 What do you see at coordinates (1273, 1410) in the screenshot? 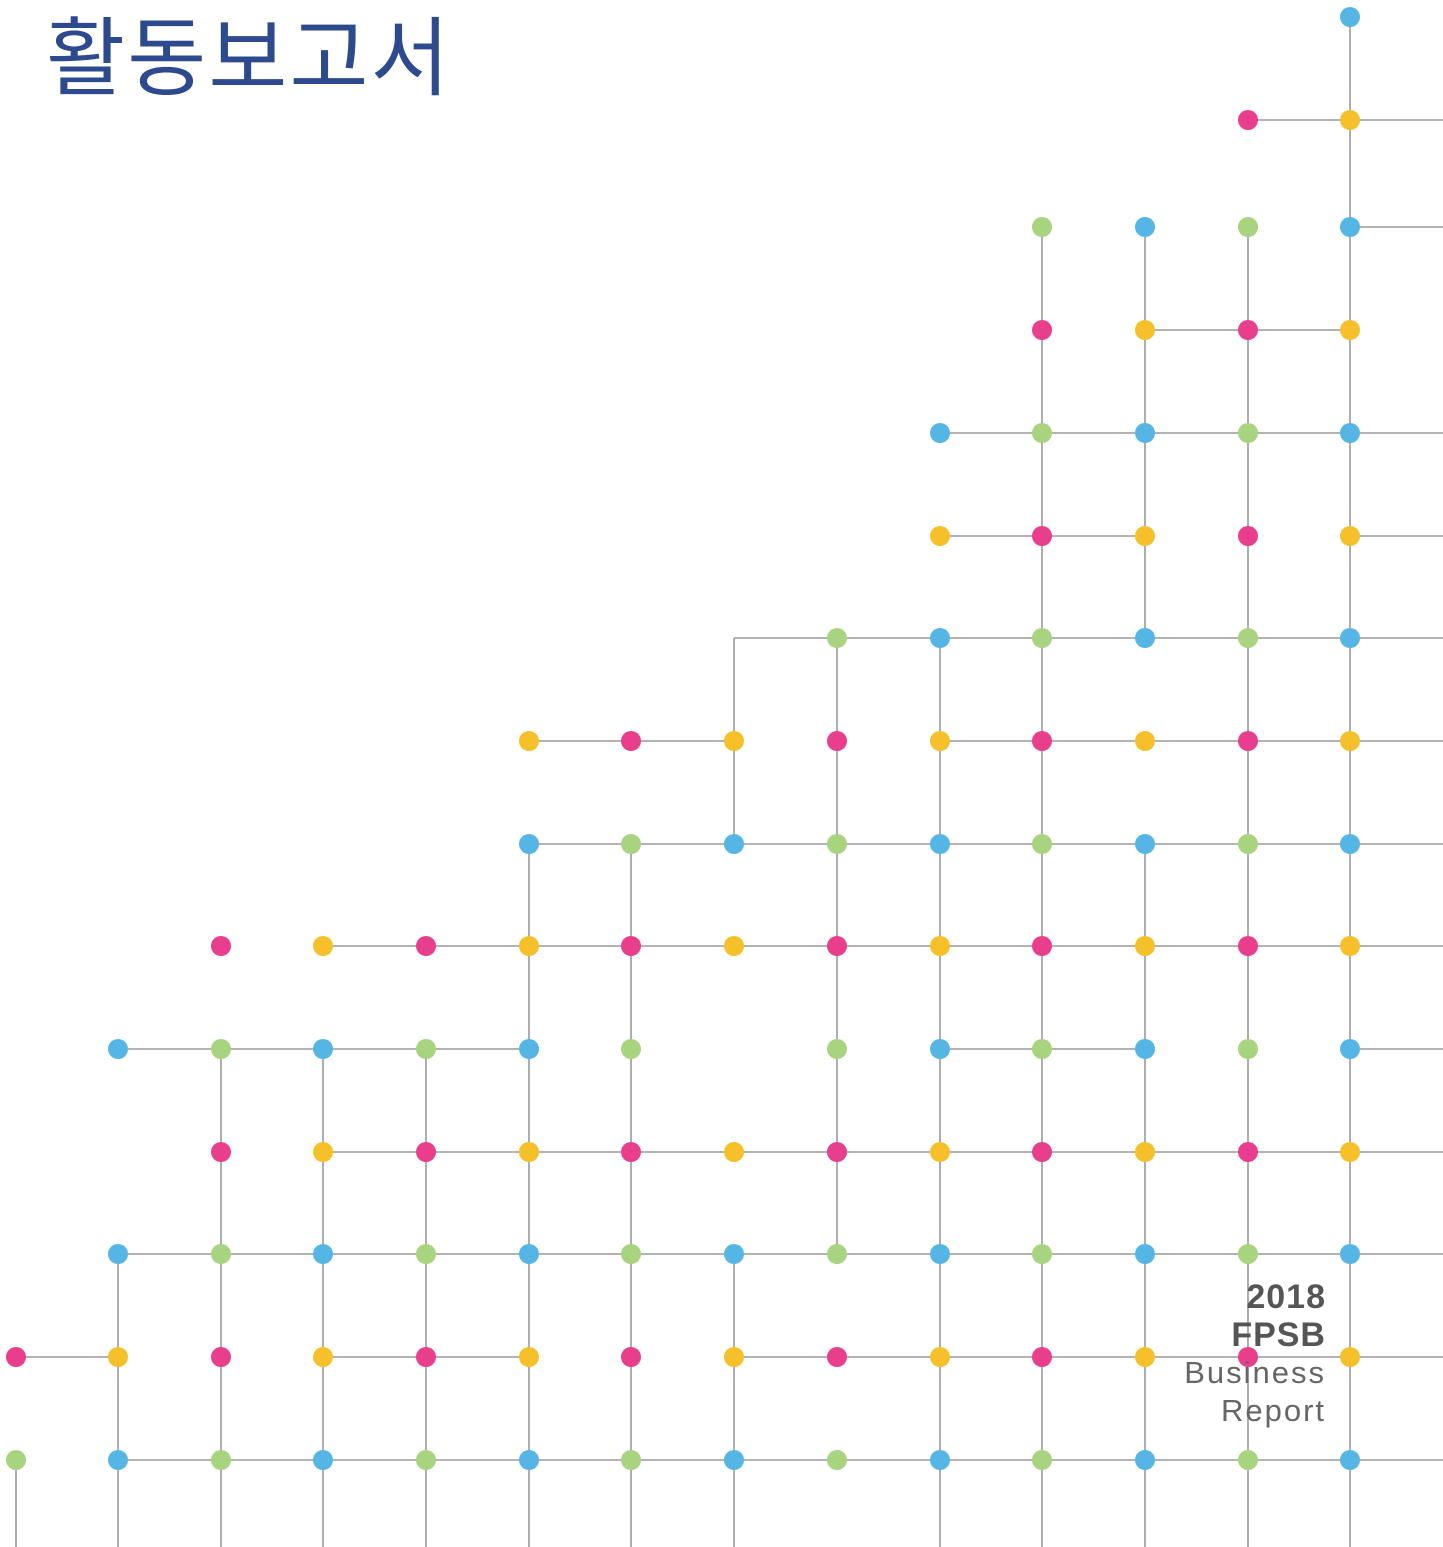
I see `caption-line-report: Report` at bounding box center [1273, 1410].